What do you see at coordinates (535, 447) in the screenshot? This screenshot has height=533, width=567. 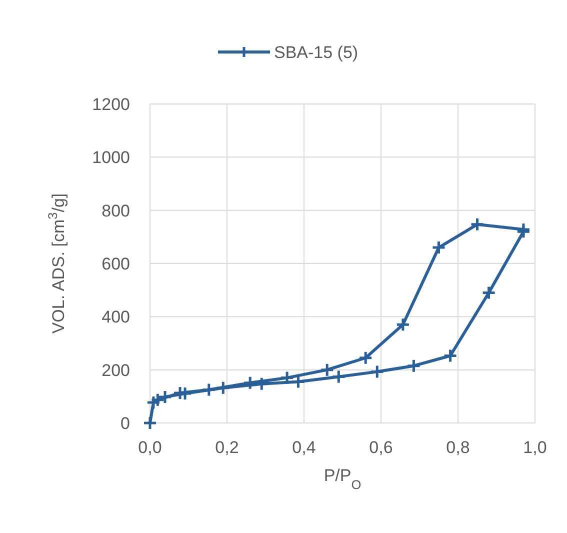 I see `x-tick-label: 1,0` at bounding box center [535, 447].